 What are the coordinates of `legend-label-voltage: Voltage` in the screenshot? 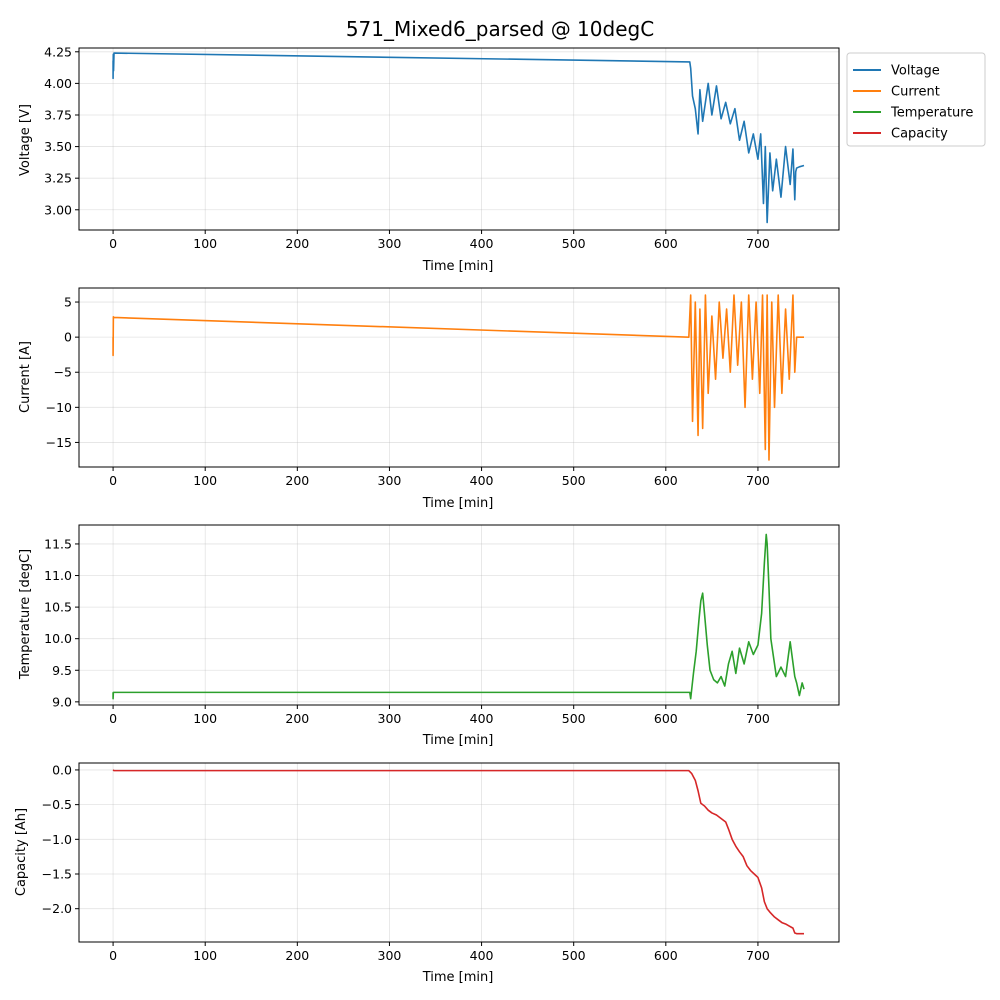 It's located at (915, 71).